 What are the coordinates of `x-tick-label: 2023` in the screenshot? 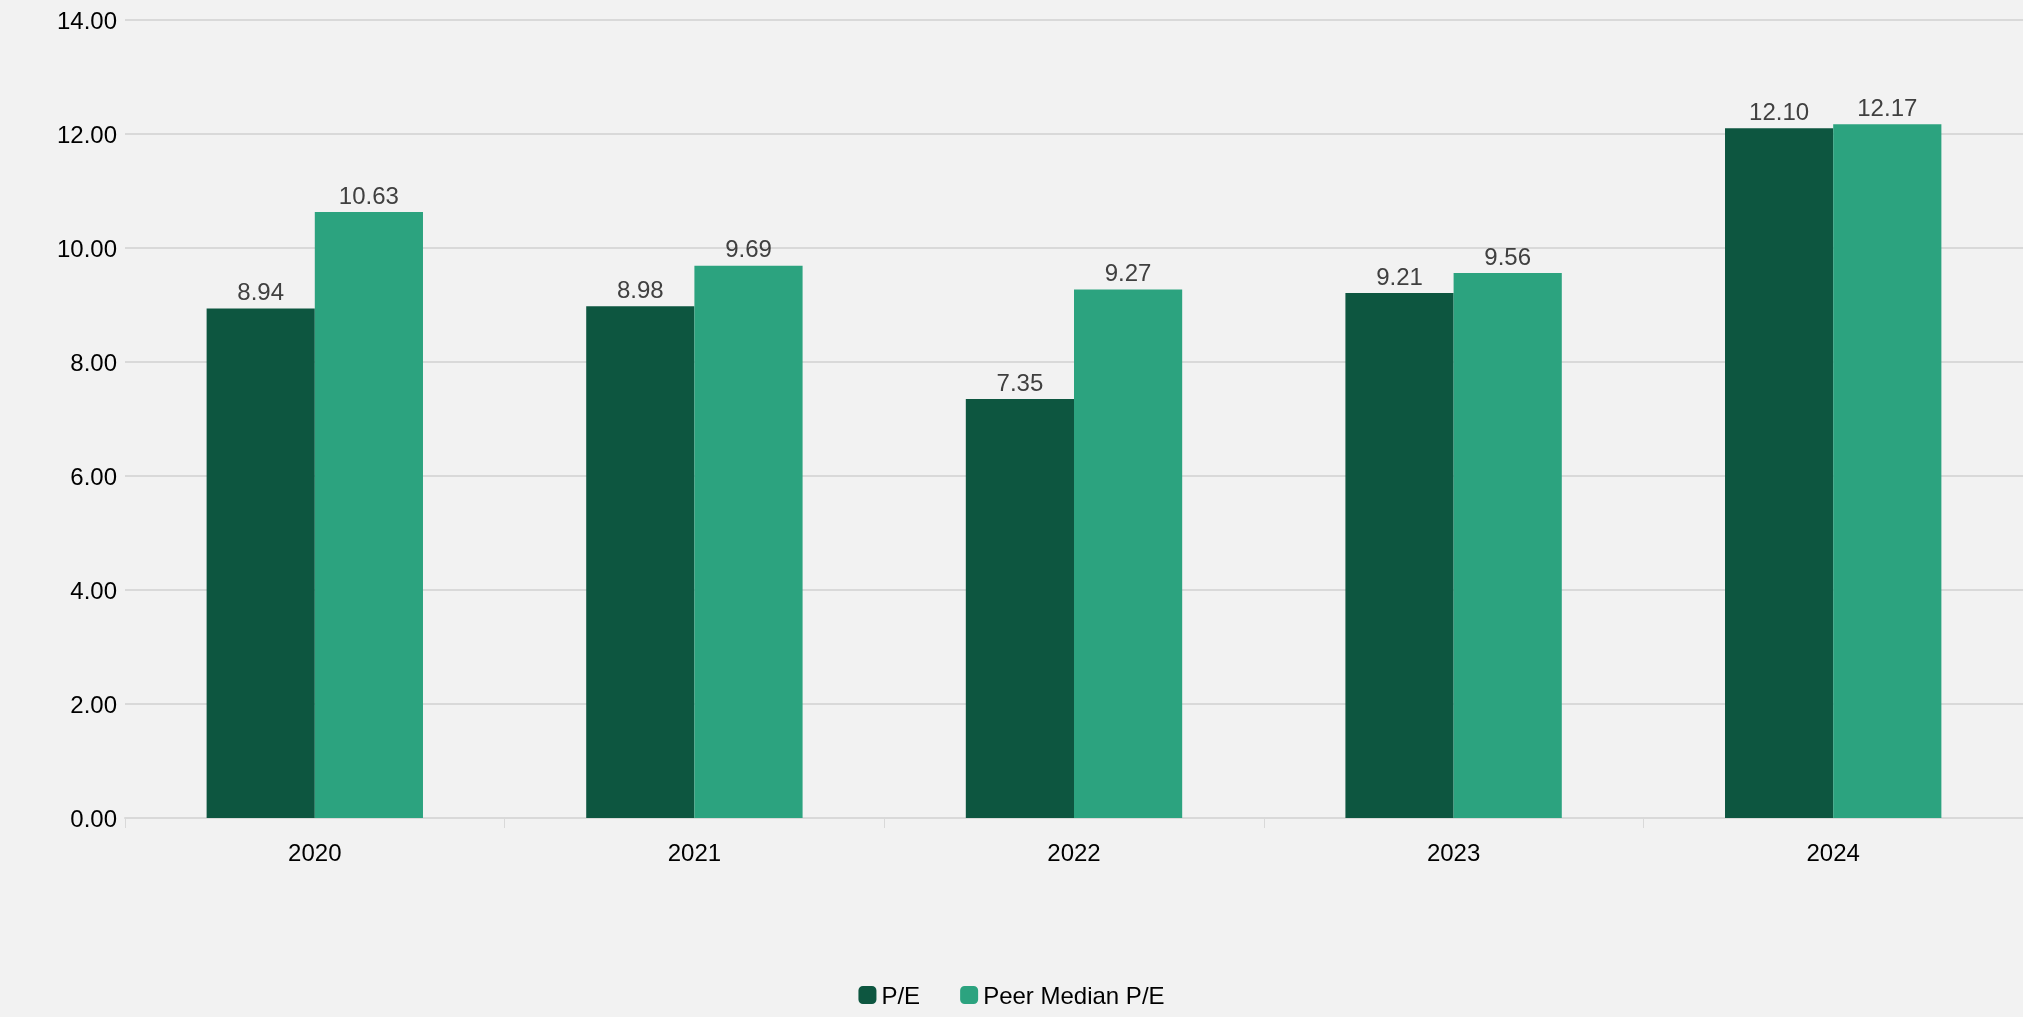 It's located at (1453, 852).